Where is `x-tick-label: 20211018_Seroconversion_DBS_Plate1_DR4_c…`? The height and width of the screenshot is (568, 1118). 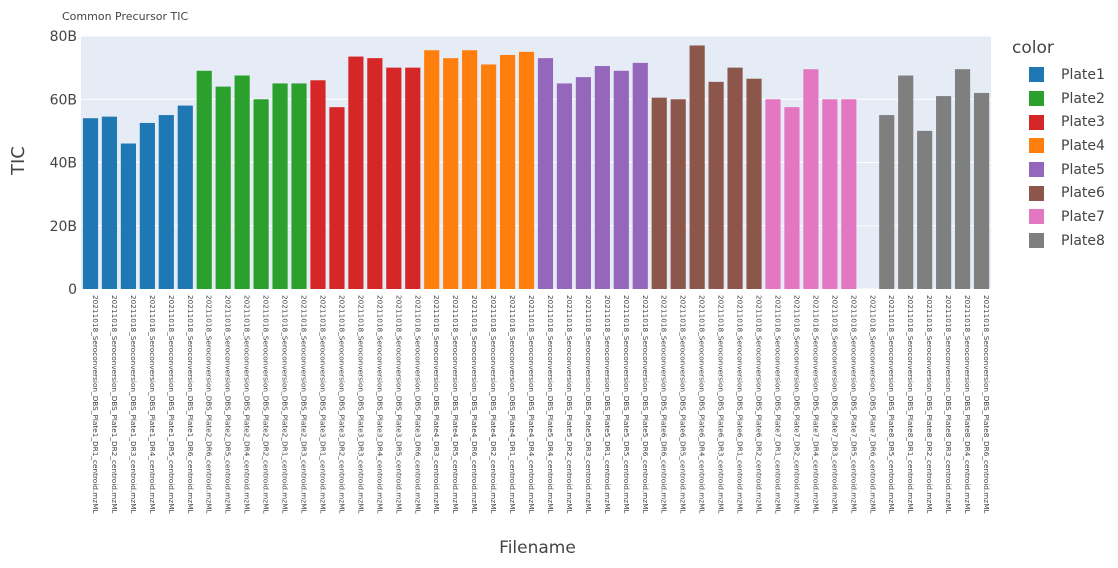
x-tick-label: 20211018_Seroconversion_DBS_Plate1_DR4_c… is located at coordinates (152, 404).